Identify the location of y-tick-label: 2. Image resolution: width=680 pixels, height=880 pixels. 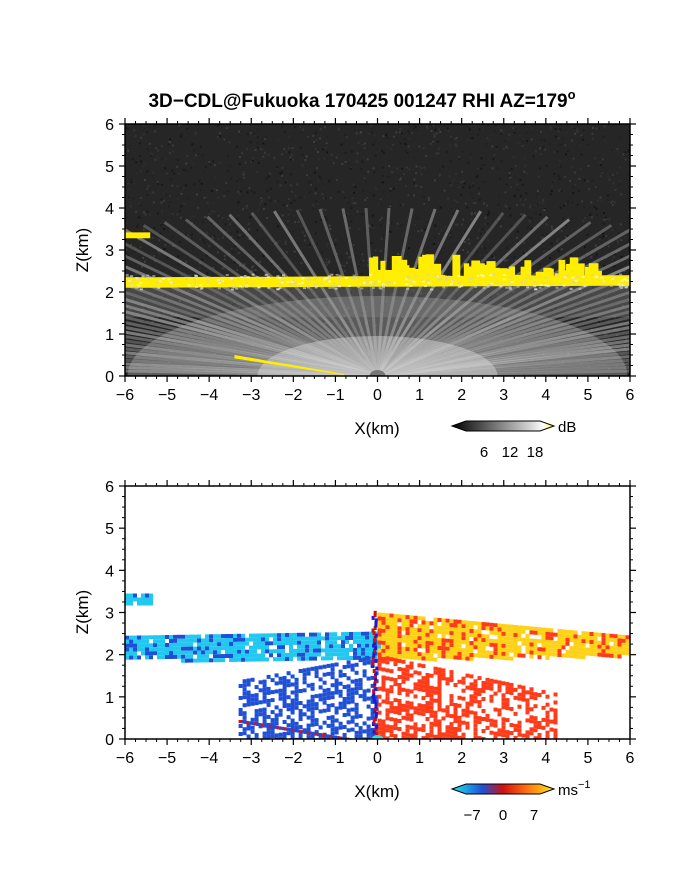
(109, 293).